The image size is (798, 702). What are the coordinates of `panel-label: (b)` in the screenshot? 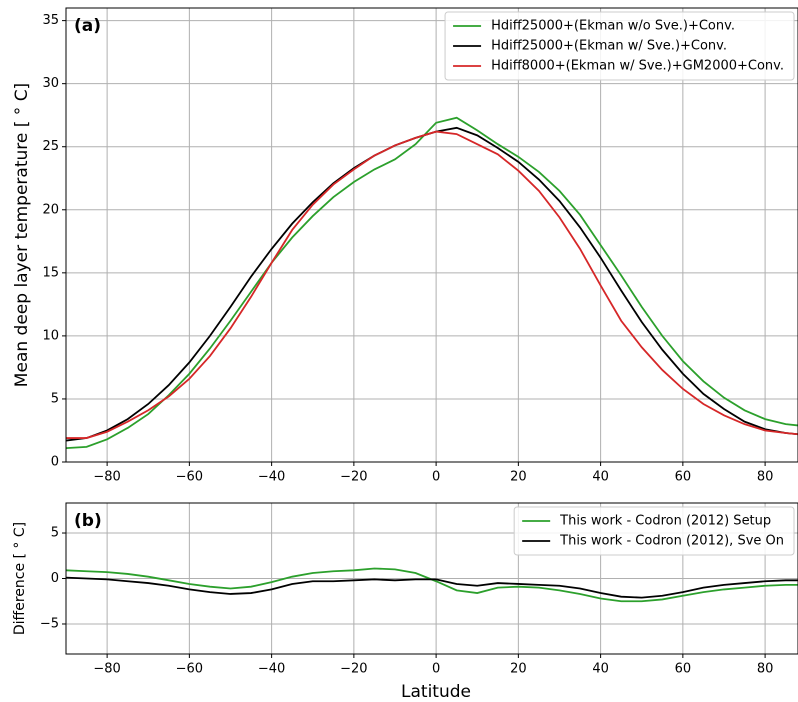 It's located at (88, 521).